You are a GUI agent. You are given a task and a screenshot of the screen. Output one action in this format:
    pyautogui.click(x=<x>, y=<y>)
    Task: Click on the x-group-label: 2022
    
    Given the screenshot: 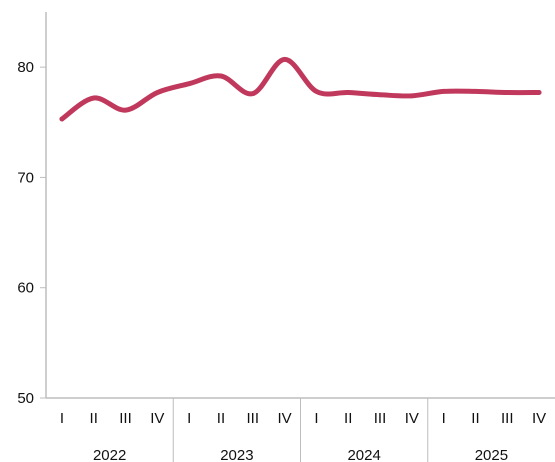 What is the action you would take?
    pyautogui.click(x=109, y=454)
    